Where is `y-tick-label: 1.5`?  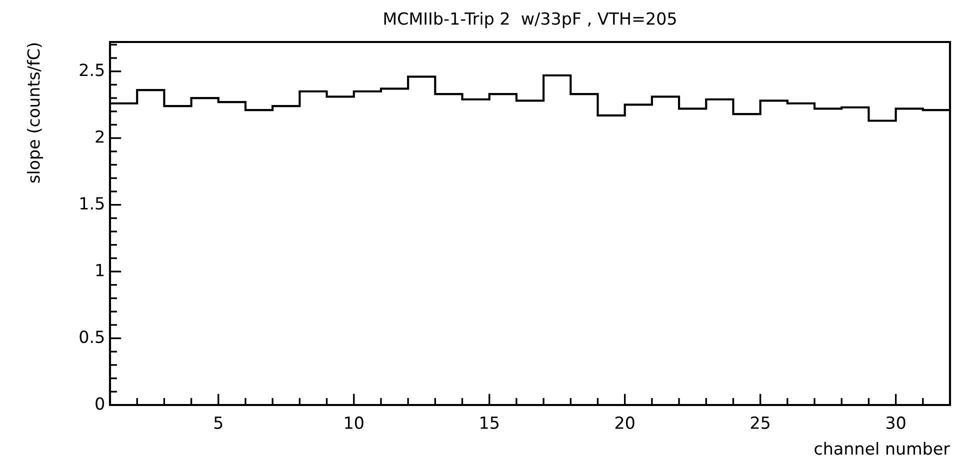
y-tick-label: 1.5 is located at coordinates (92, 203).